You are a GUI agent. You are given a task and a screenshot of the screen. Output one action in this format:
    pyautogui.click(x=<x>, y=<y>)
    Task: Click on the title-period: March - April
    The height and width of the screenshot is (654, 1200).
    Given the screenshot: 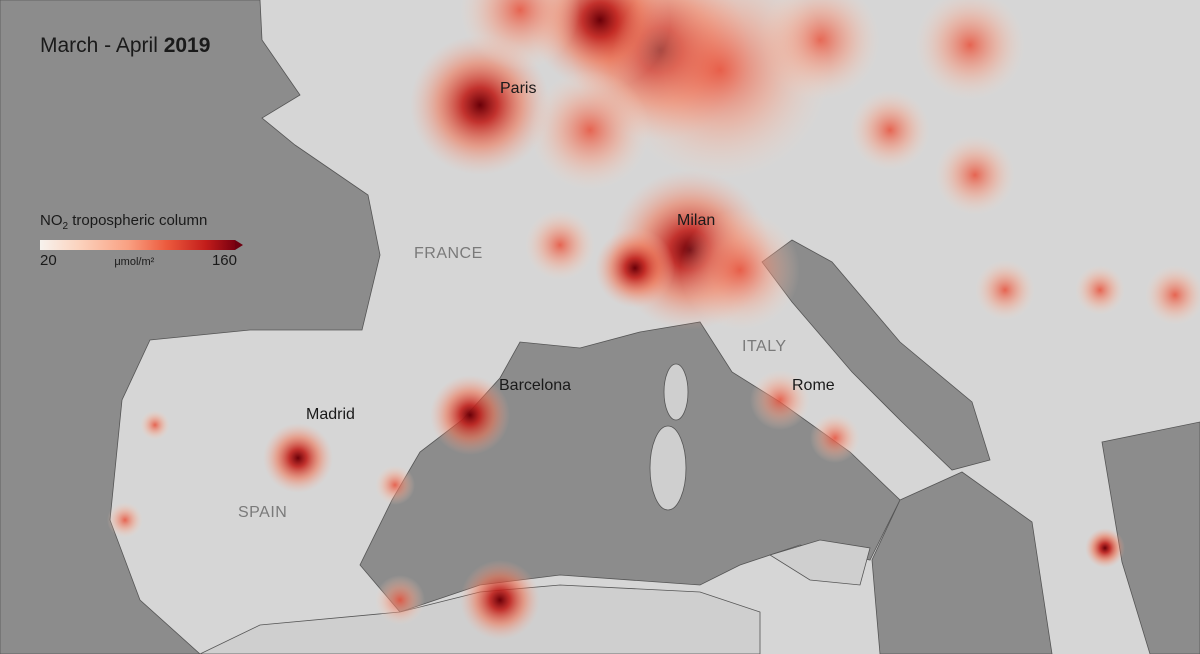 What is the action you would take?
    pyautogui.click(x=102, y=45)
    